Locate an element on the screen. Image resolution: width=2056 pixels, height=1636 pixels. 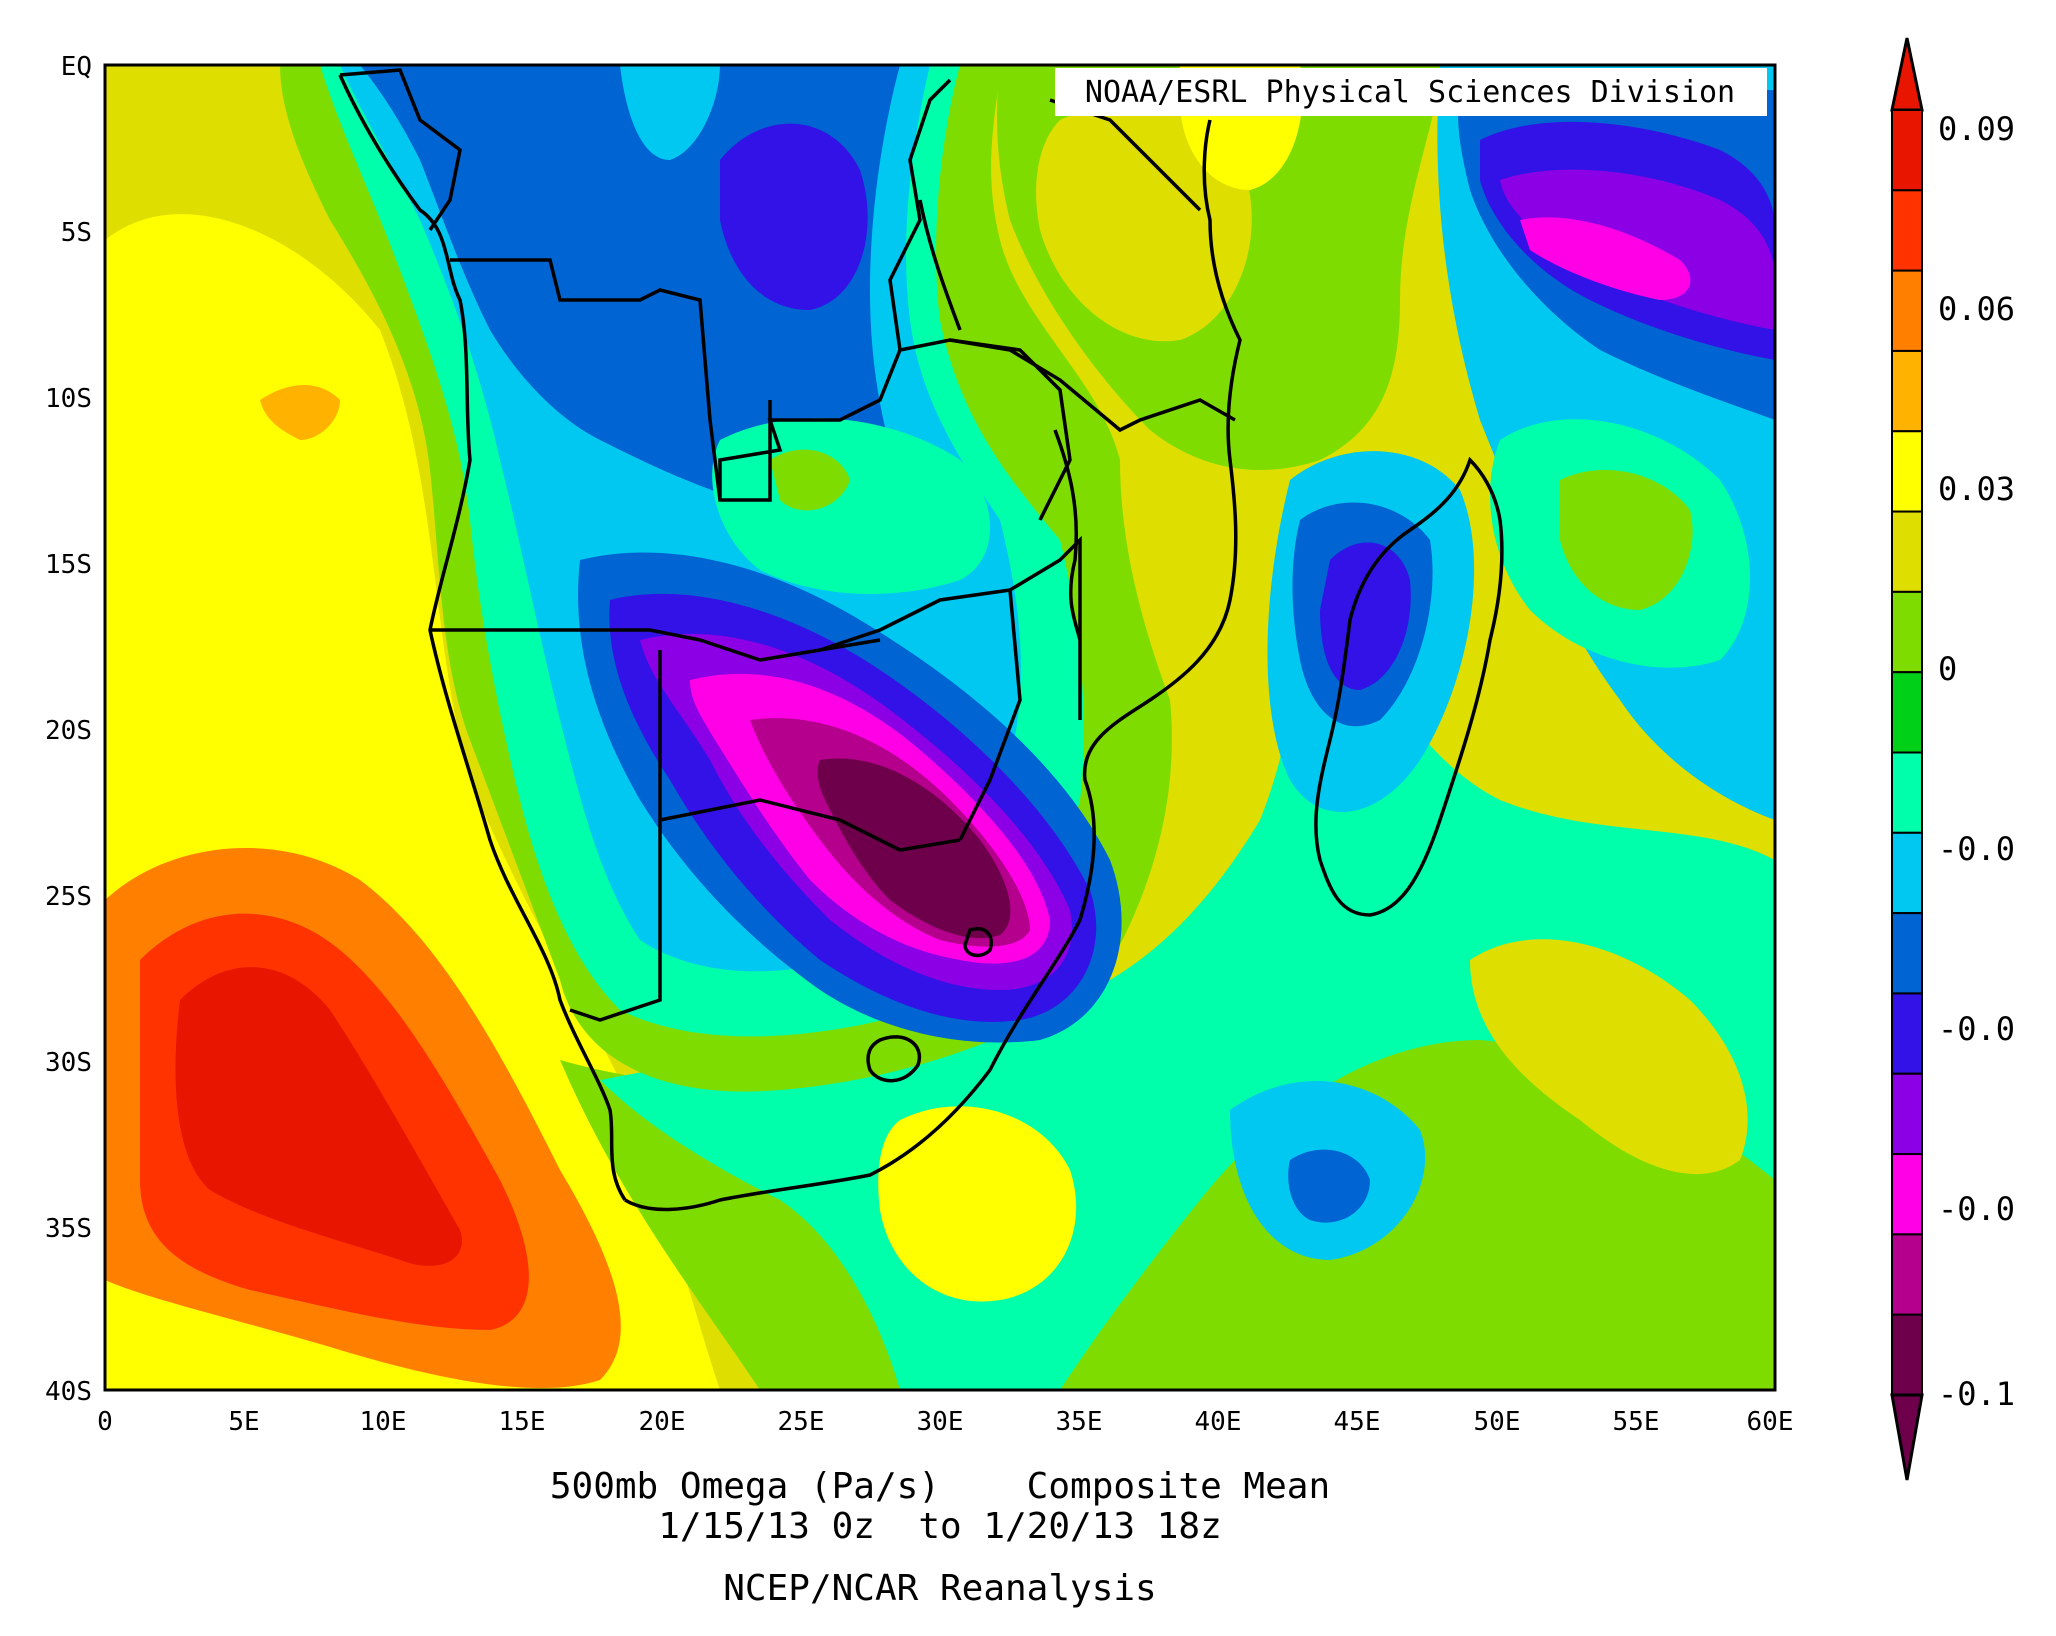
contour-green-east is located at coordinates (1626, 540).